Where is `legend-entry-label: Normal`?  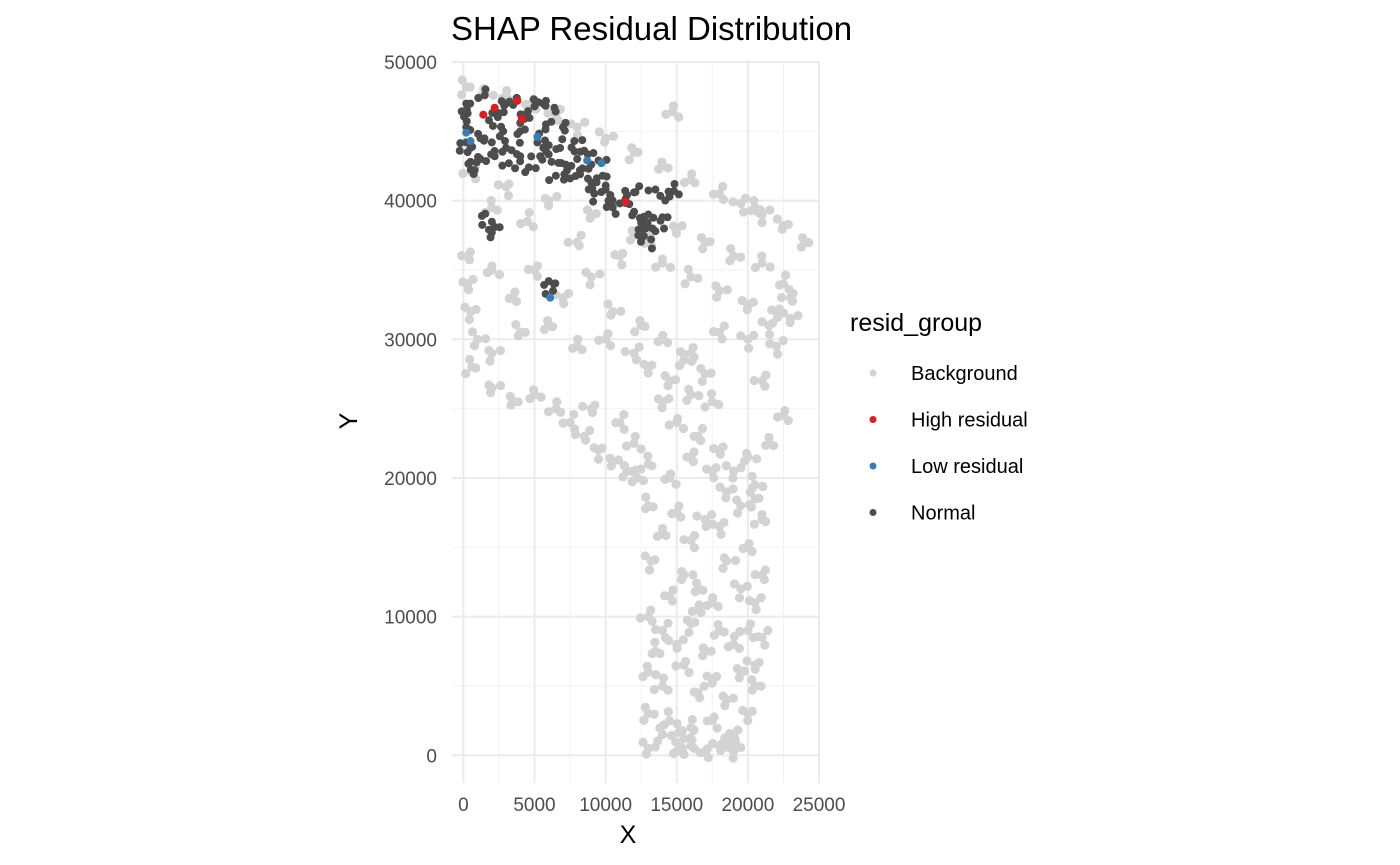 legend-entry-label: Normal is located at coordinates (943, 514).